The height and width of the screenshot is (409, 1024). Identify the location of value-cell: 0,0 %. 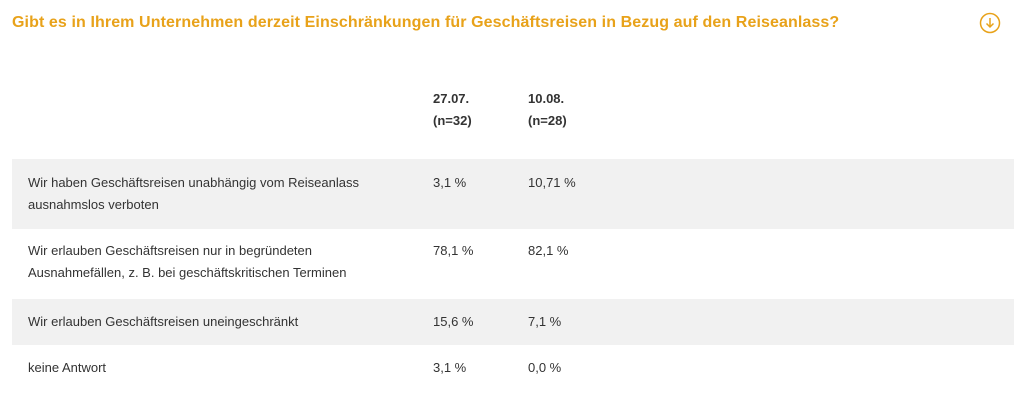
(545, 367).